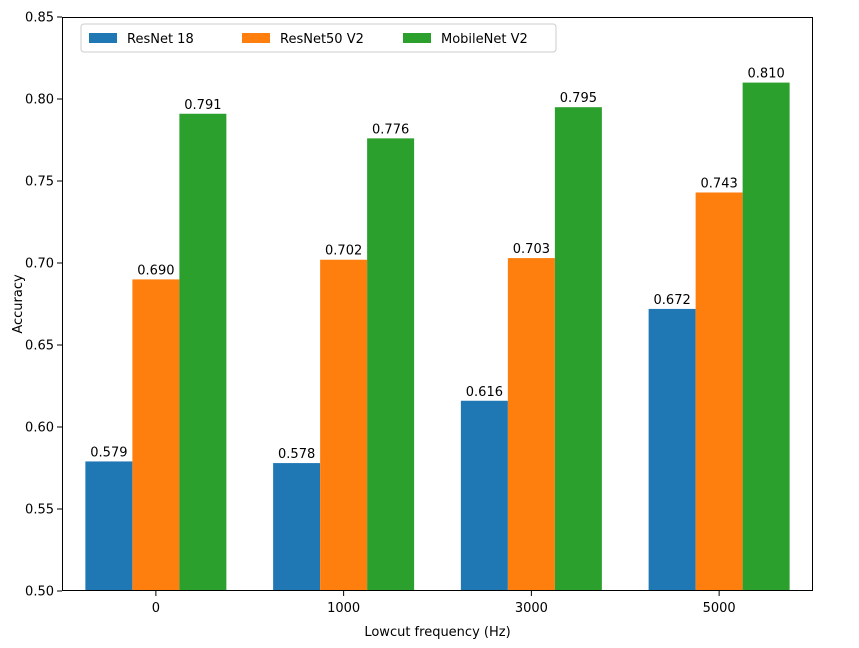  I want to click on y-tick-label: 0.65, so click(39, 346).